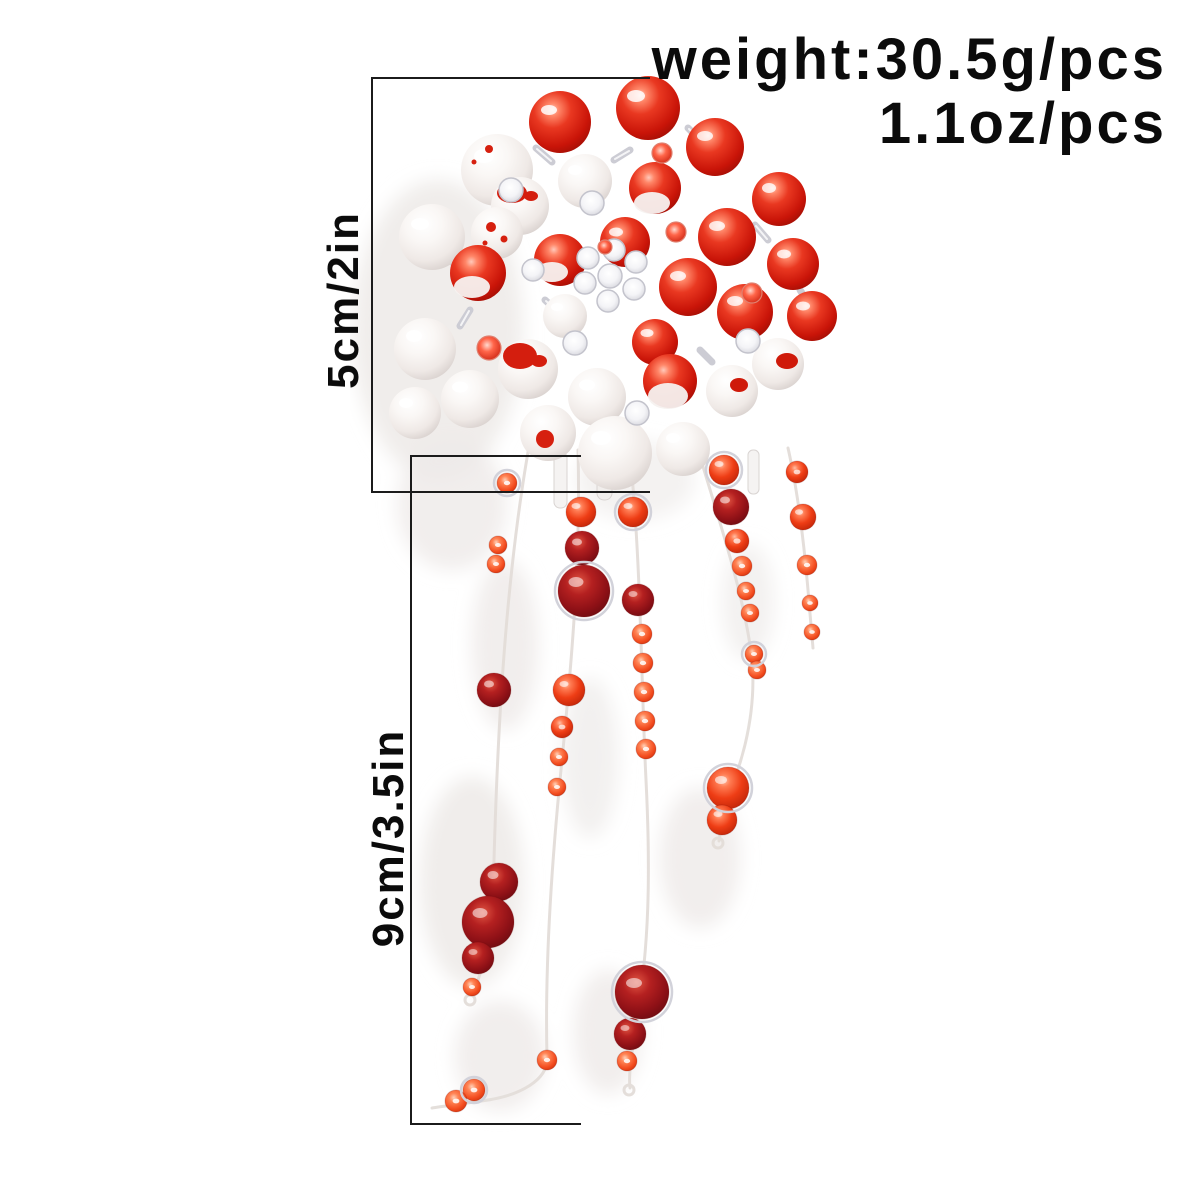 Image resolution: width=1200 pixels, height=1200 pixels. I want to click on red-rhinestones, so click(619, 251).